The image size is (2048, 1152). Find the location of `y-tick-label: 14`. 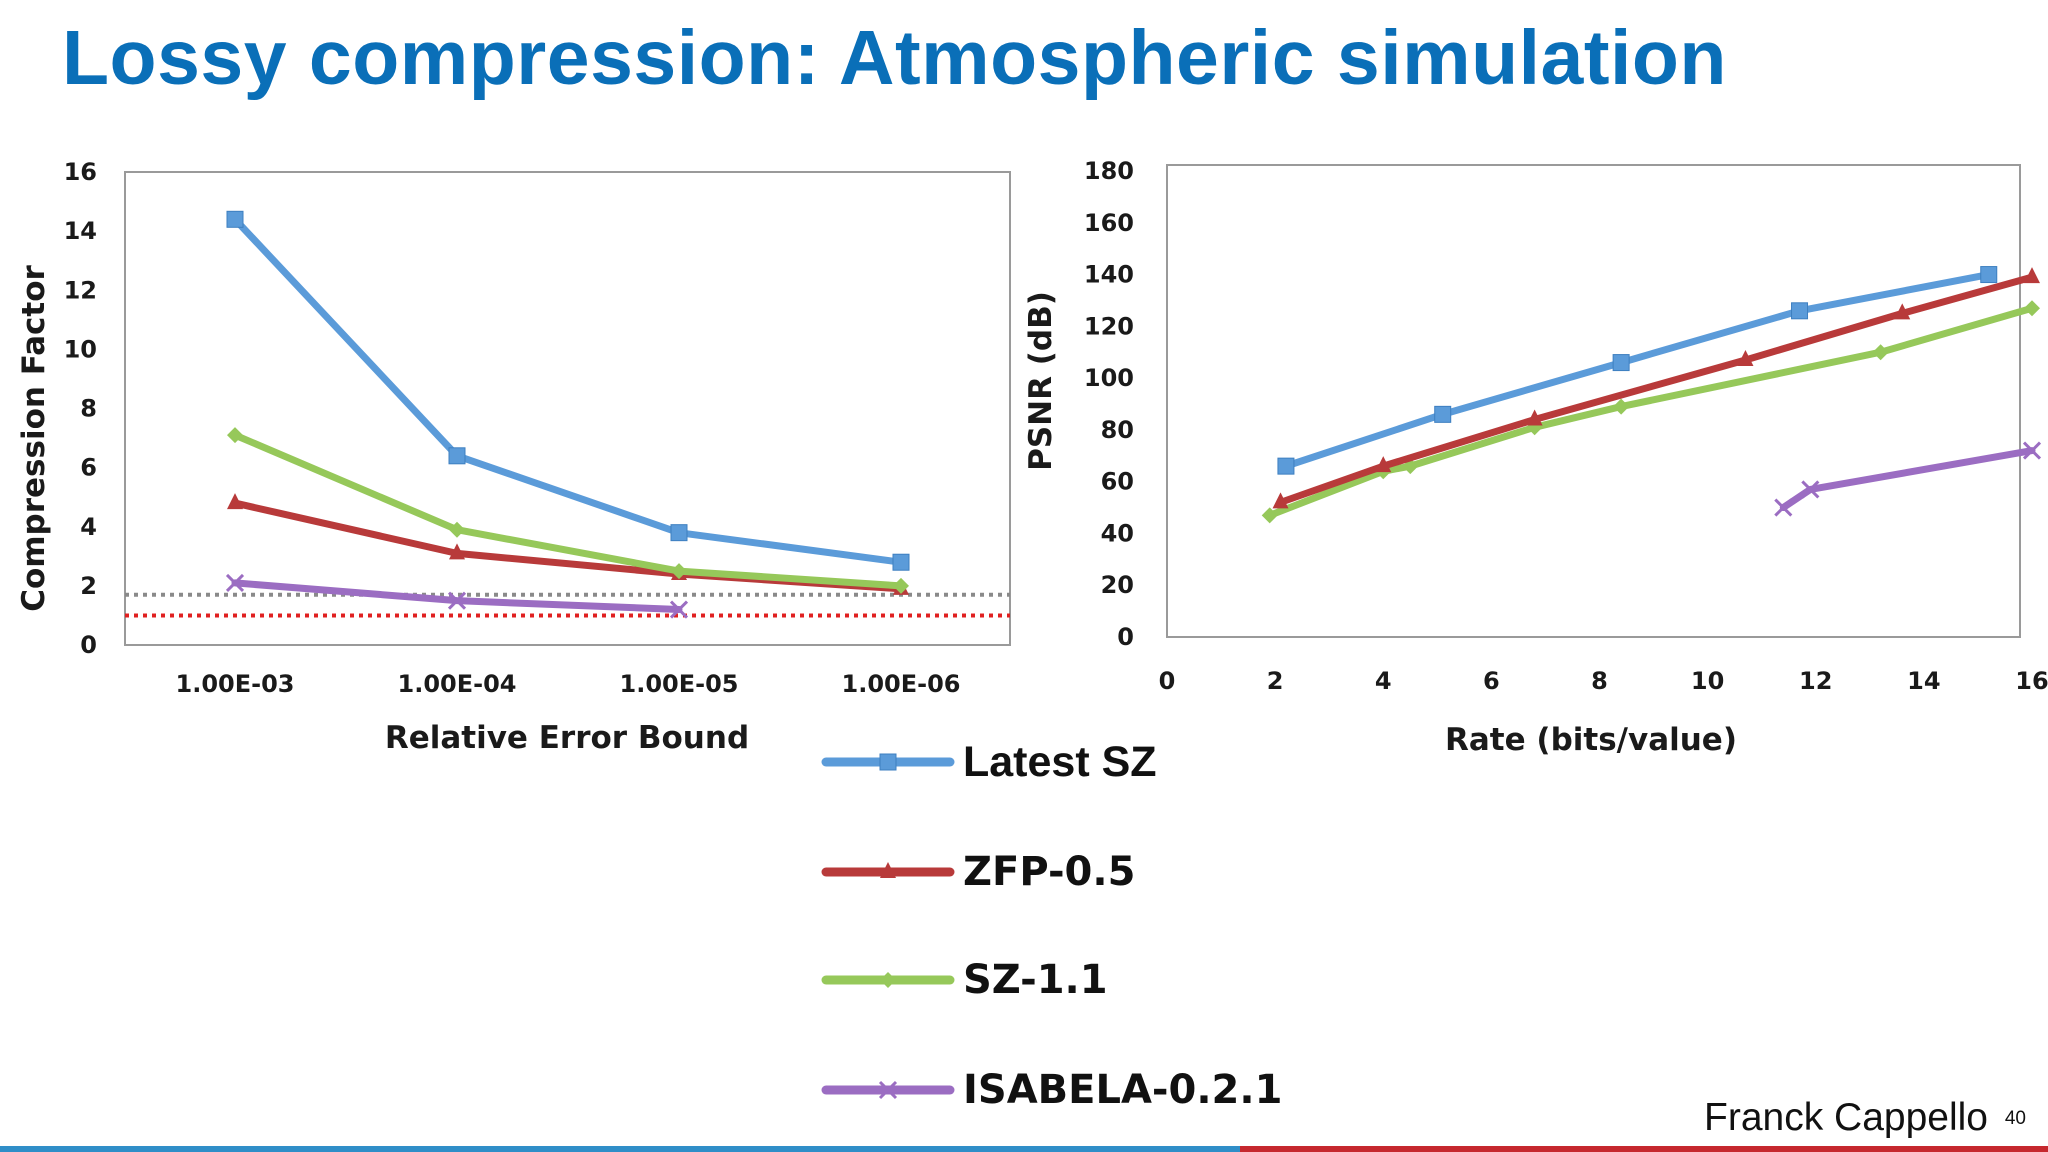

y-tick-label: 14 is located at coordinates (80, 231).